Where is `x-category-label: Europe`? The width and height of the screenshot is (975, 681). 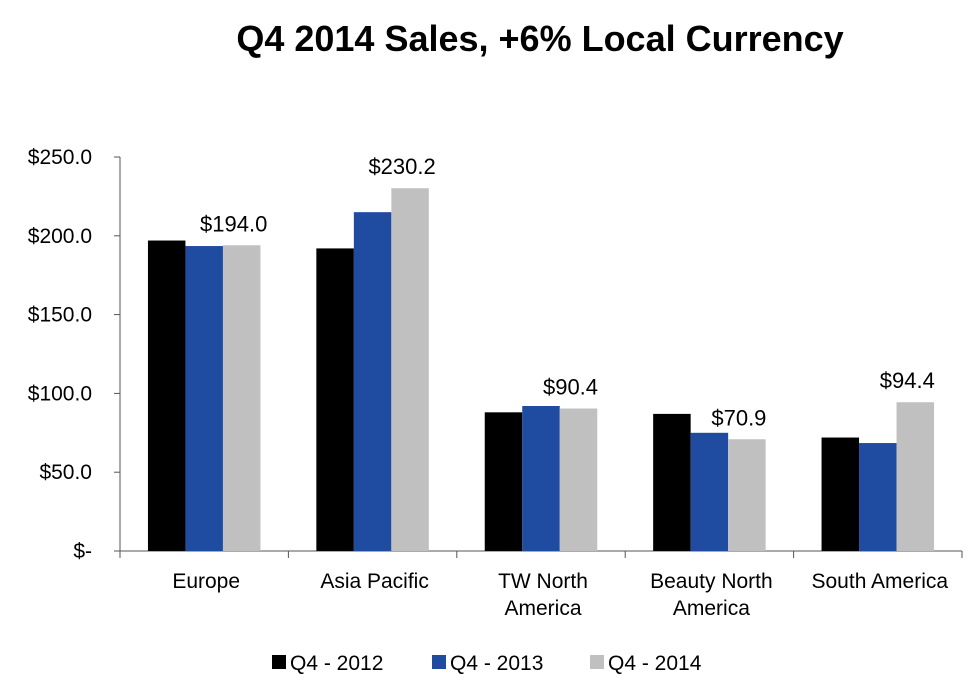
x-category-label: Europe is located at coordinates (206, 581).